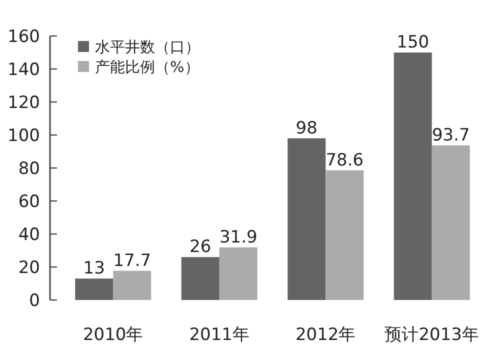 The image size is (499, 356). What do you see at coordinates (432, 335) in the screenshot?
I see `x-tick-label: 预计2013年` at bounding box center [432, 335].